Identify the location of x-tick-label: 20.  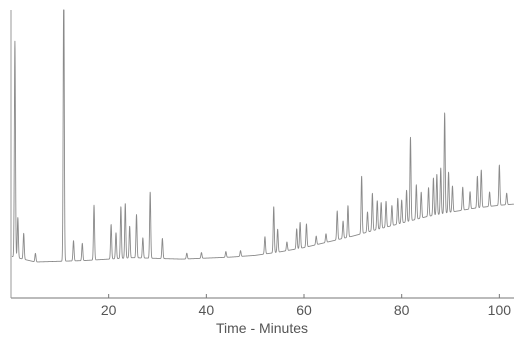
(109, 310).